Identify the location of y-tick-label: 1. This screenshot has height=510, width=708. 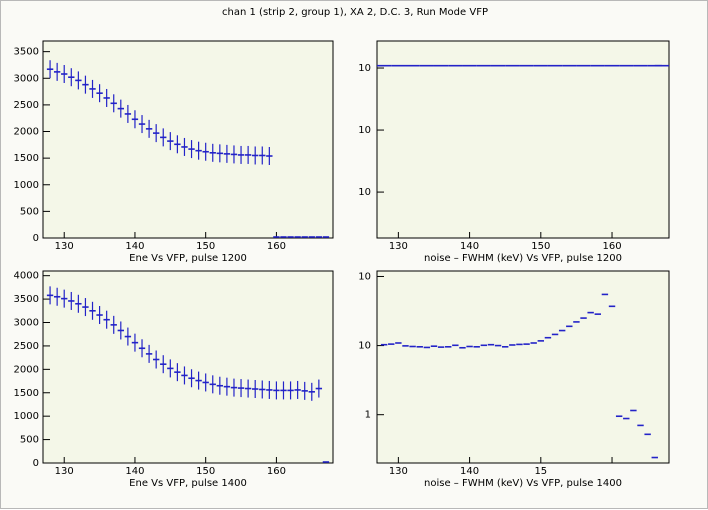
(368, 415).